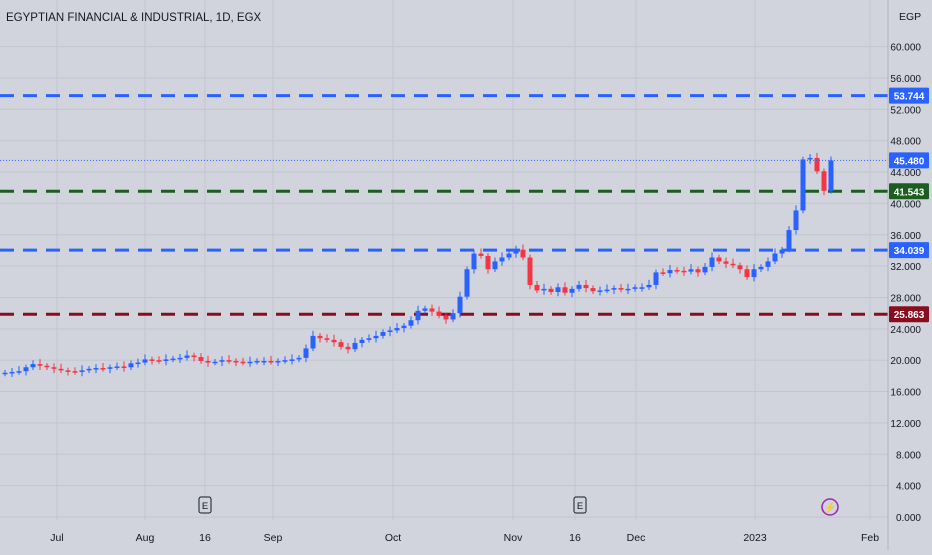  Describe the element at coordinates (905, 79) in the screenshot. I see `price-tick-label: 56.000` at that location.